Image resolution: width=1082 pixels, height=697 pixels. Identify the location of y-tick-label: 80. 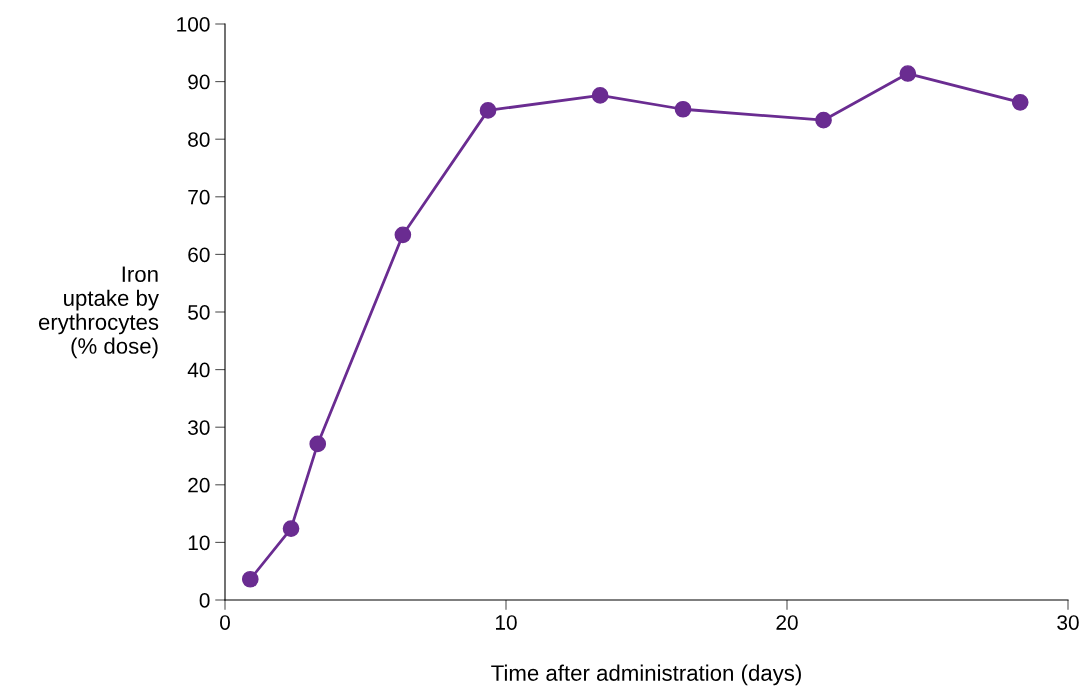
(199, 139).